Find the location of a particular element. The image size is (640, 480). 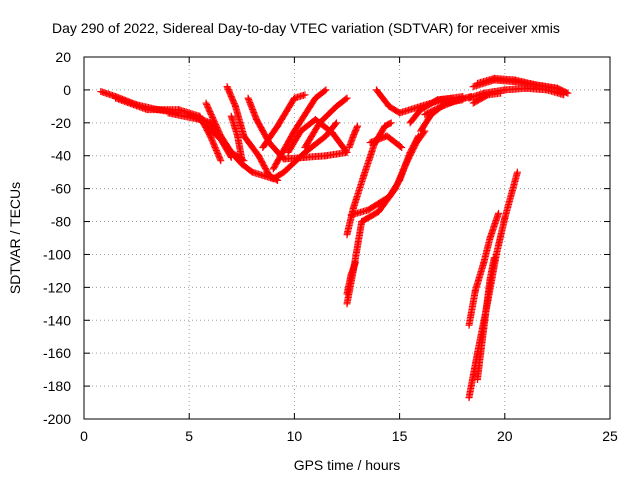

y-tick-label: -40 is located at coordinates (61, 156).